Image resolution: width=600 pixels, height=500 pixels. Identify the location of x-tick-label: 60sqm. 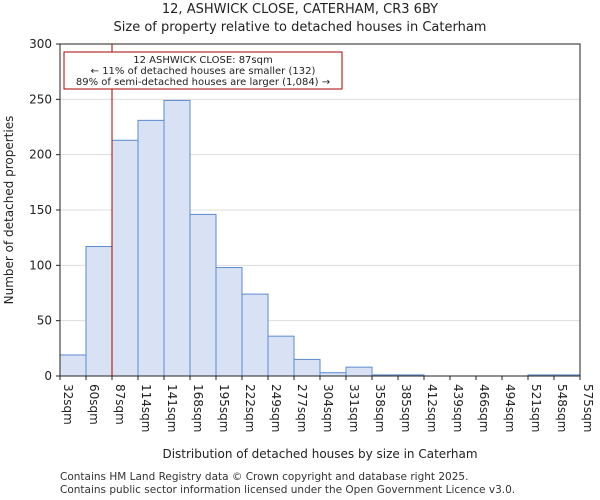
(94, 404).